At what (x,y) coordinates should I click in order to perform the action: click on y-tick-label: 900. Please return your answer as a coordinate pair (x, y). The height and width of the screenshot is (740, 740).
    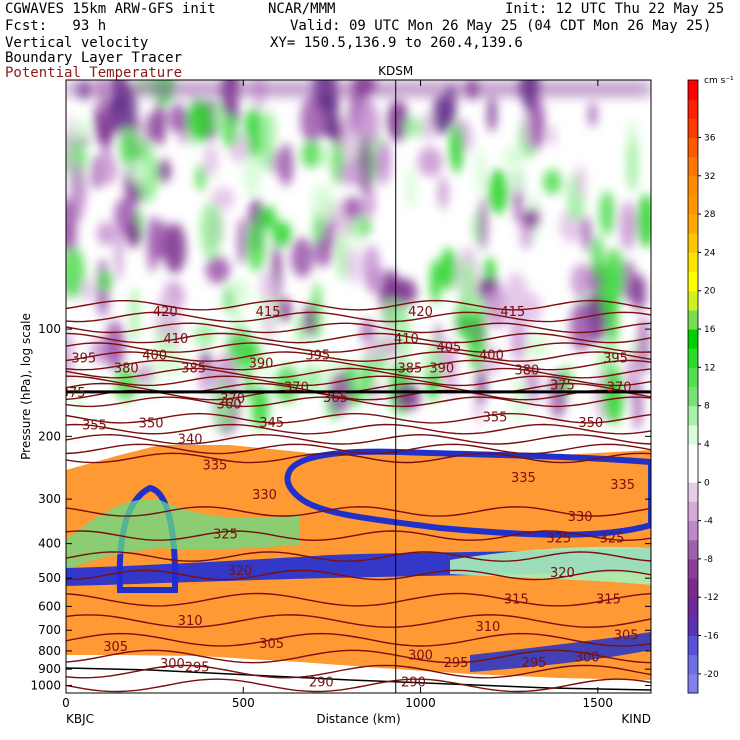
    Looking at the image, I should click on (49, 669).